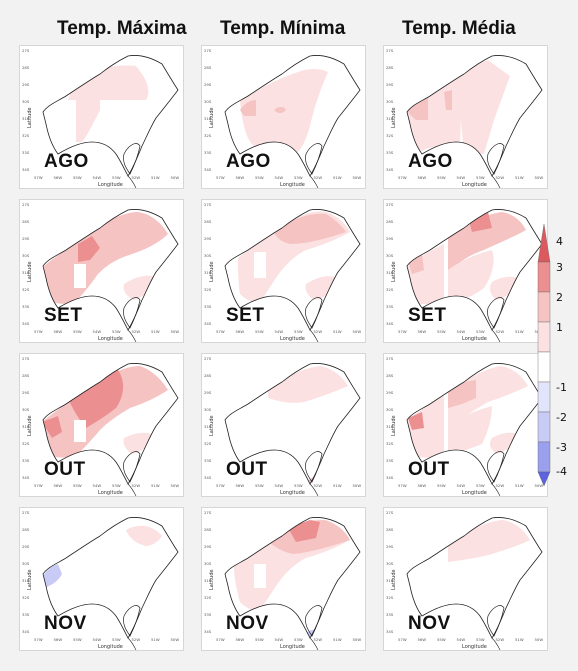 The width and height of the screenshot is (578, 671). I want to click on colorbar-tick-label: -4, so click(561, 471).